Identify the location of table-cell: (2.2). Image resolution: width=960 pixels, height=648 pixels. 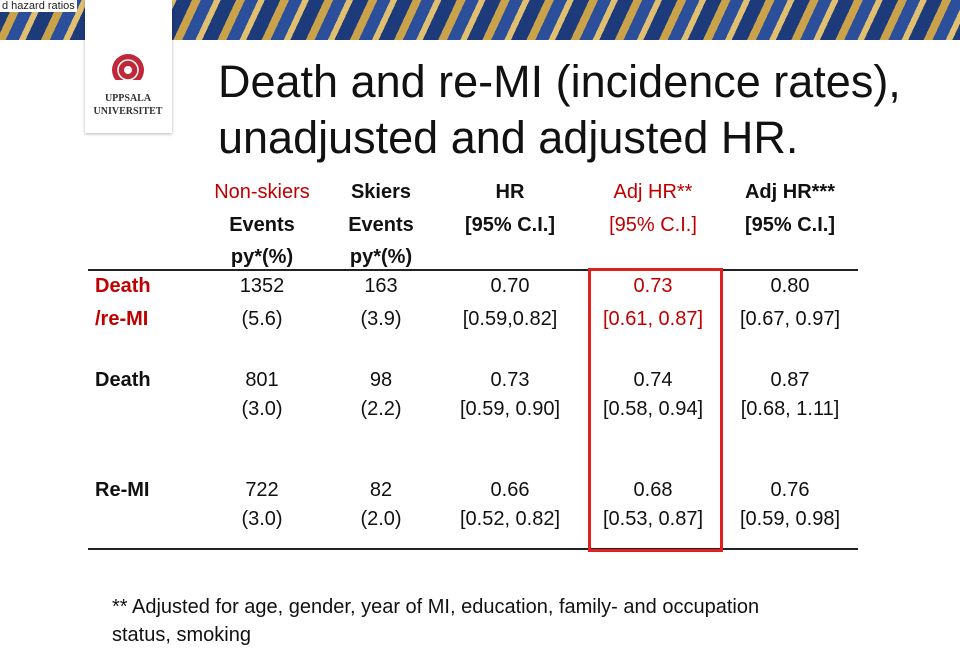
(381, 409).